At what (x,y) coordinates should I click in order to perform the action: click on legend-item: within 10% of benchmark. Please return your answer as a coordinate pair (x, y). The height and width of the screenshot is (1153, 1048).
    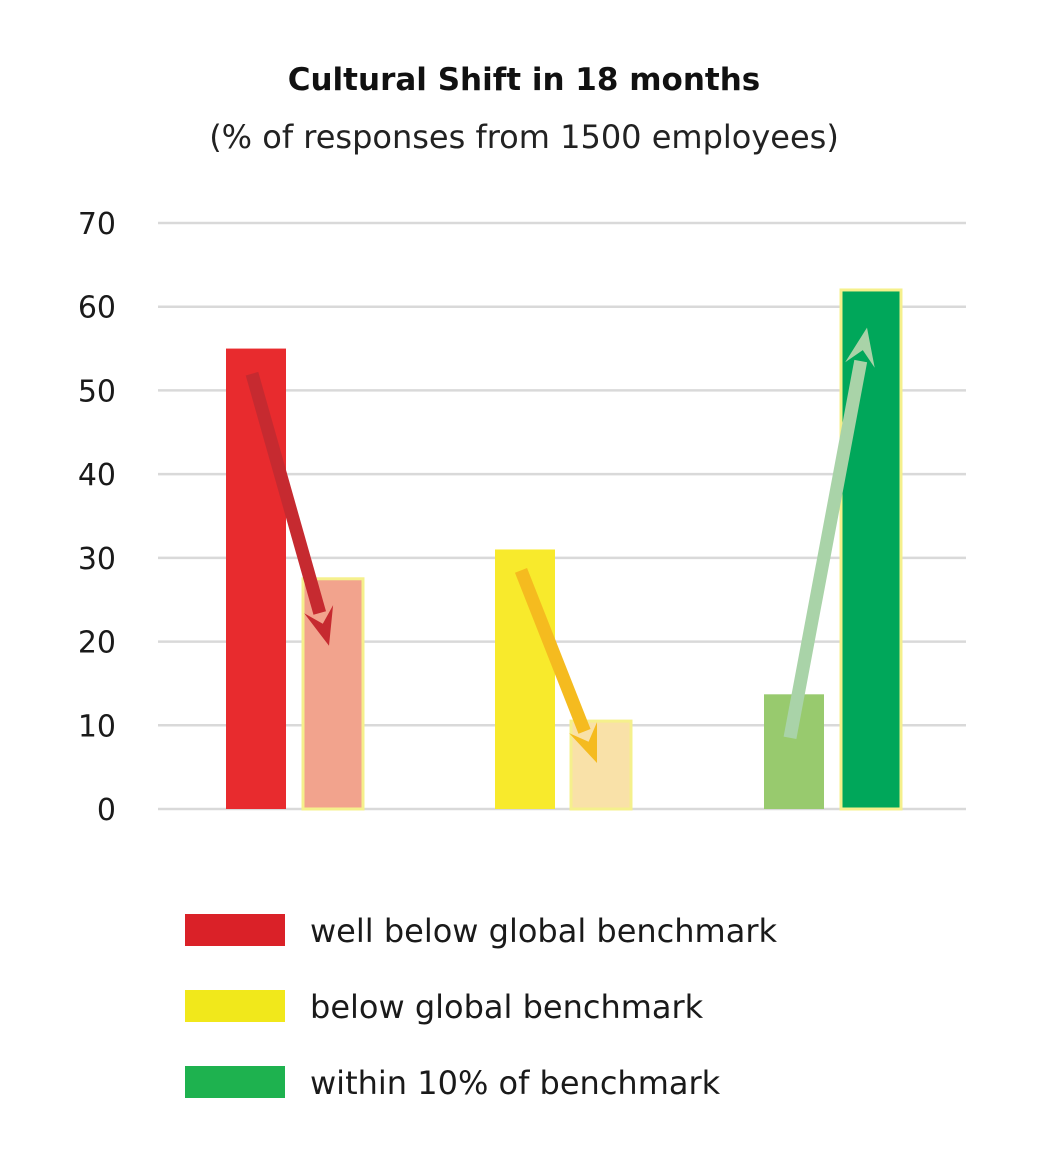
    Looking at the image, I should click on (453, 1083).